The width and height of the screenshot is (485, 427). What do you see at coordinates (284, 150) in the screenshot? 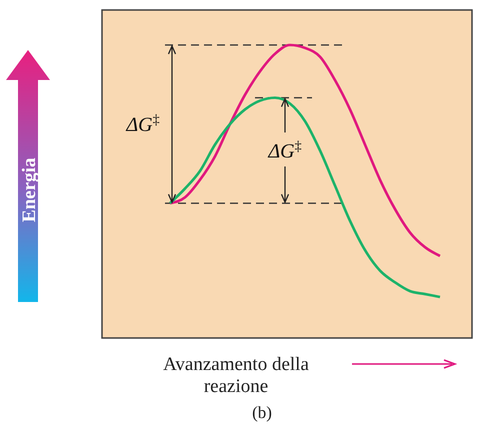
I see `annotation: ΔG$^{‡}$` at bounding box center [284, 150].